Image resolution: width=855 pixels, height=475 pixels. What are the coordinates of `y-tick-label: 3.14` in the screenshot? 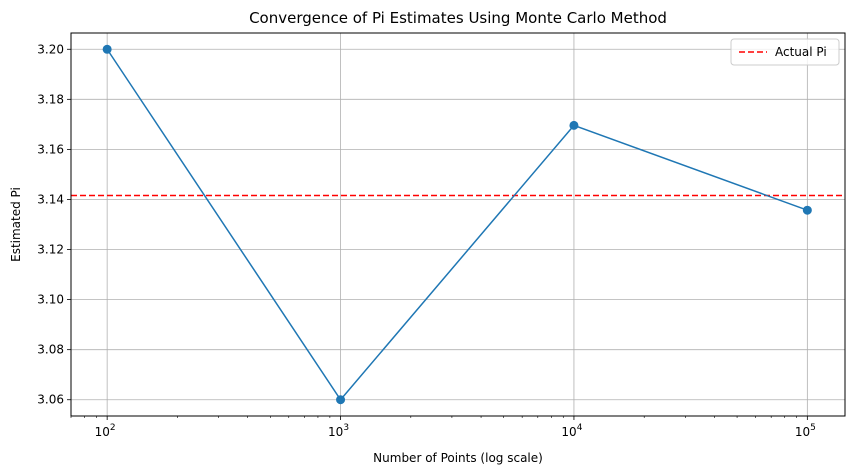 It's located at (50, 199).